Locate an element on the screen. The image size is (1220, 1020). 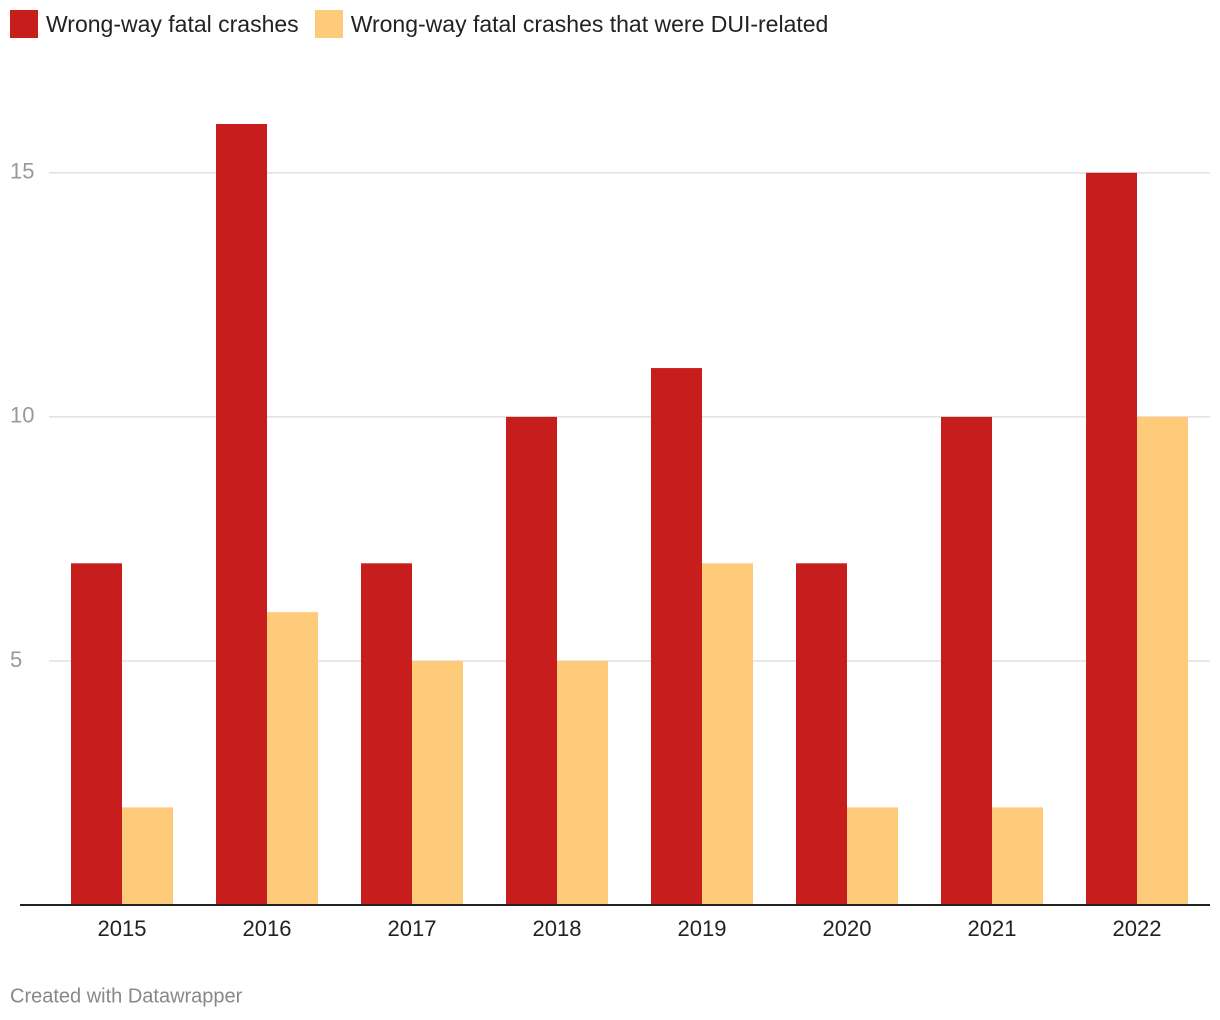
legend-label: Wrong-way fatal crashes is located at coordinates (172, 23).